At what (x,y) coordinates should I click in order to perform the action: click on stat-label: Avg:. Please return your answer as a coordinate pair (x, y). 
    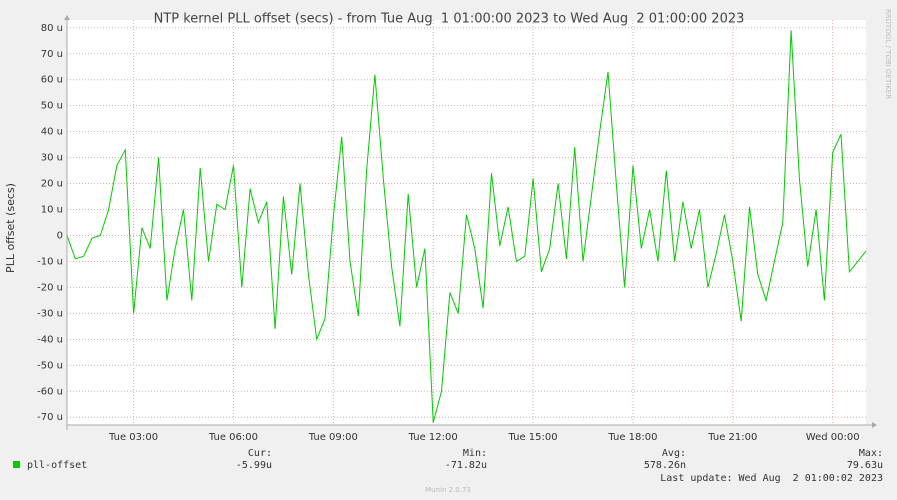
    Looking at the image, I should click on (674, 453).